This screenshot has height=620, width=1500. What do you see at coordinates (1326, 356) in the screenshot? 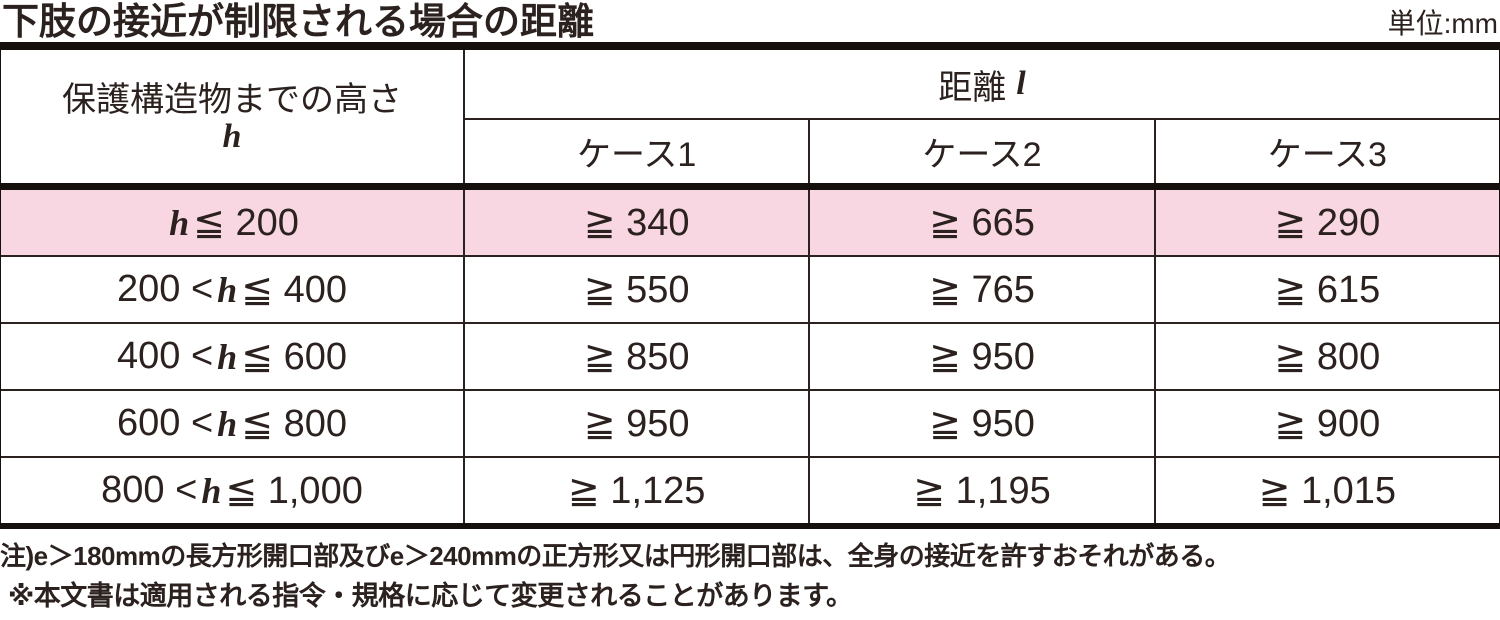
I see `case3-value-cell: ≧ 800` at bounding box center [1326, 356].